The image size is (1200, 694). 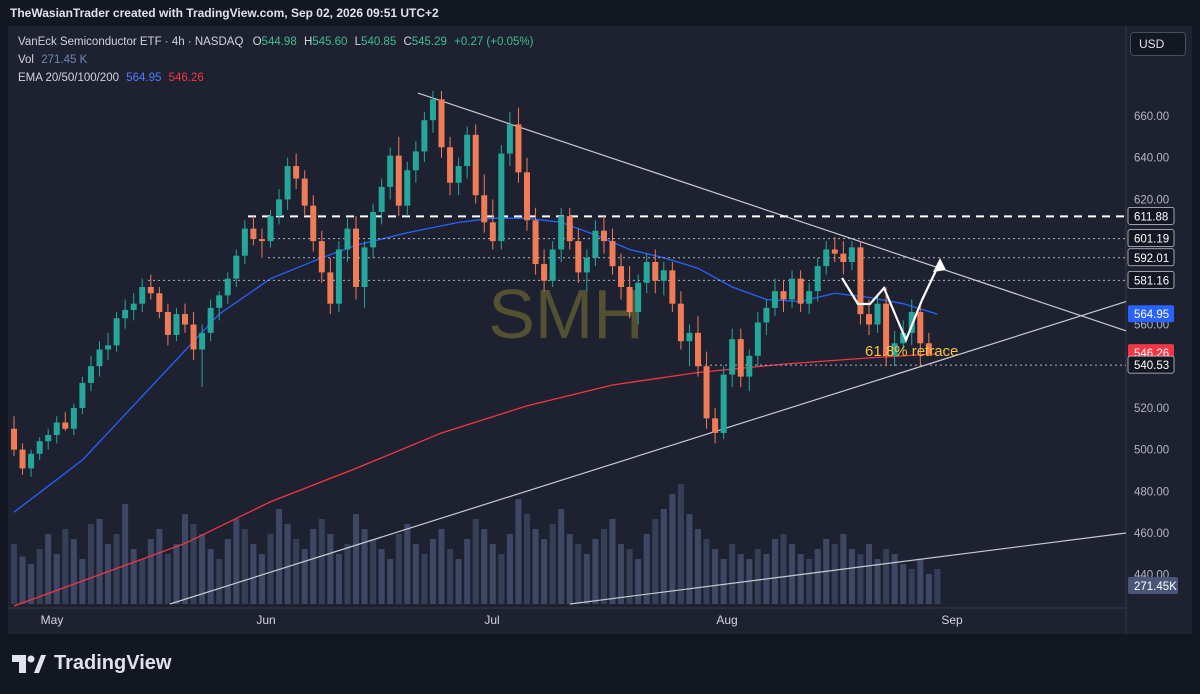 What do you see at coordinates (265, 620) in the screenshot?
I see `x-tick-label: Jun` at bounding box center [265, 620].